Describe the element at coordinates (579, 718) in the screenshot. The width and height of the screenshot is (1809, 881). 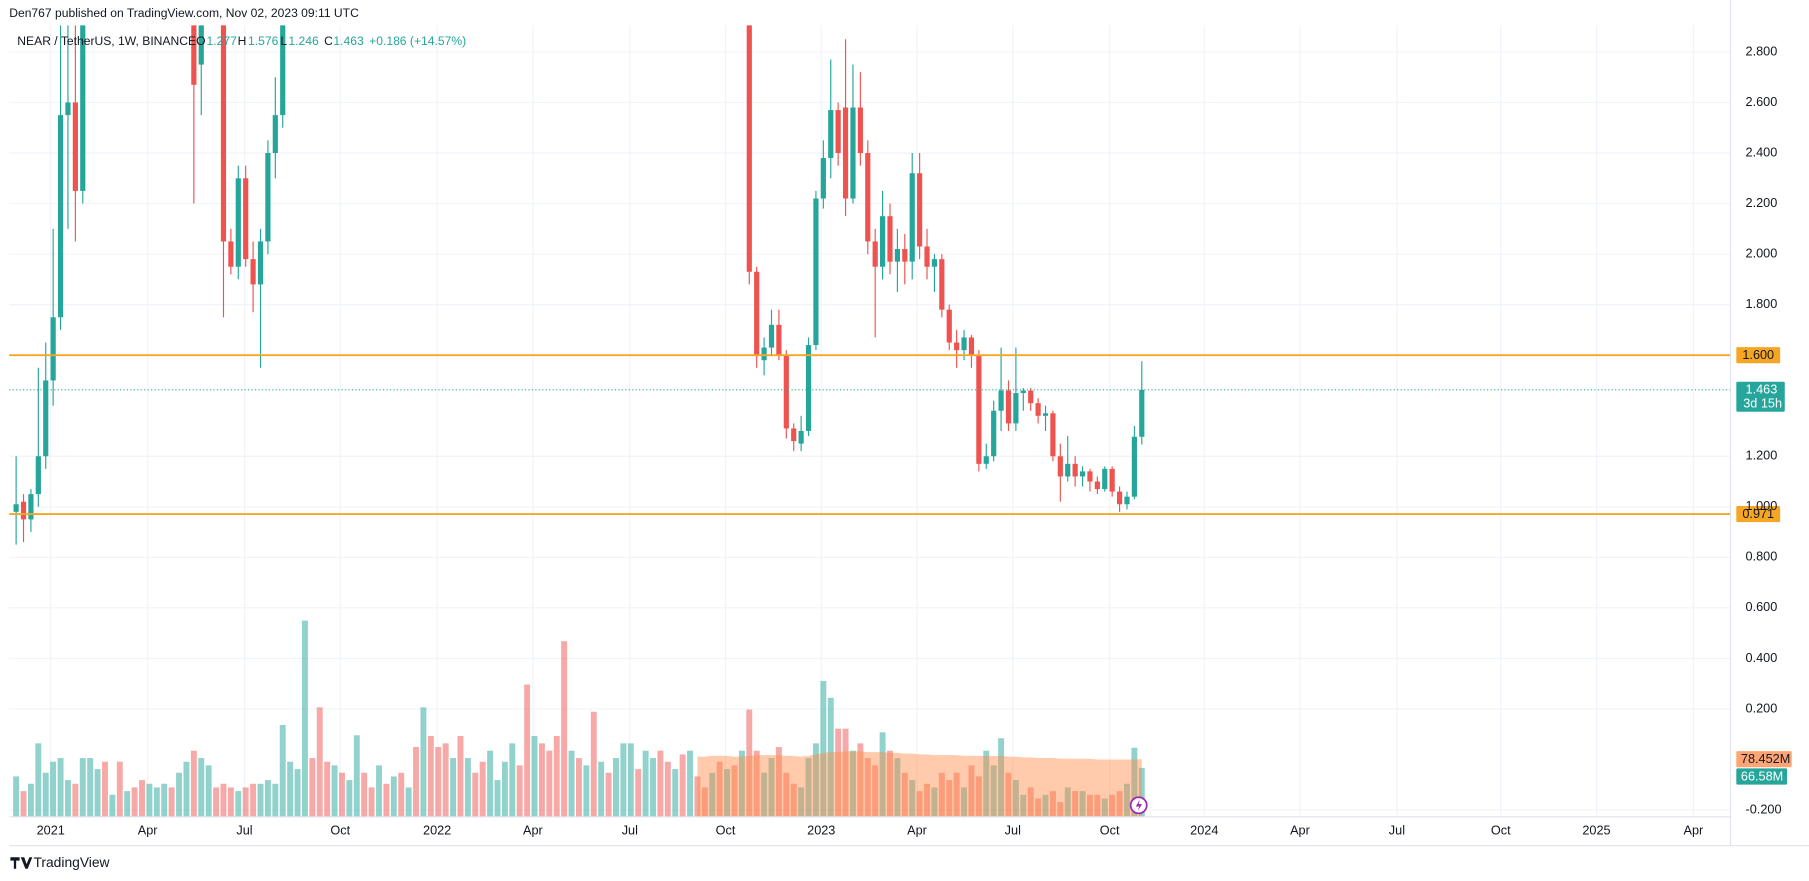
I see `volume-pane` at that location.